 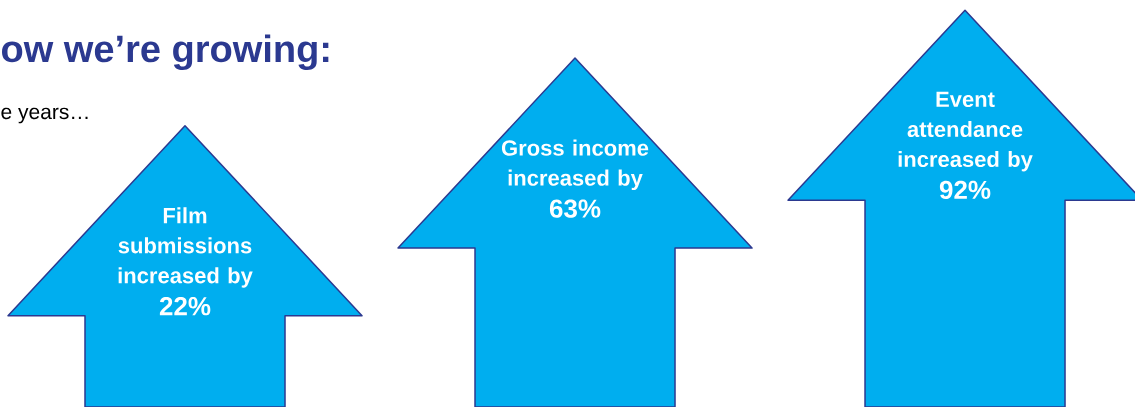 What do you see at coordinates (185, 247) in the screenshot?
I see `category-label: Film submissions increased by` at bounding box center [185, 247].